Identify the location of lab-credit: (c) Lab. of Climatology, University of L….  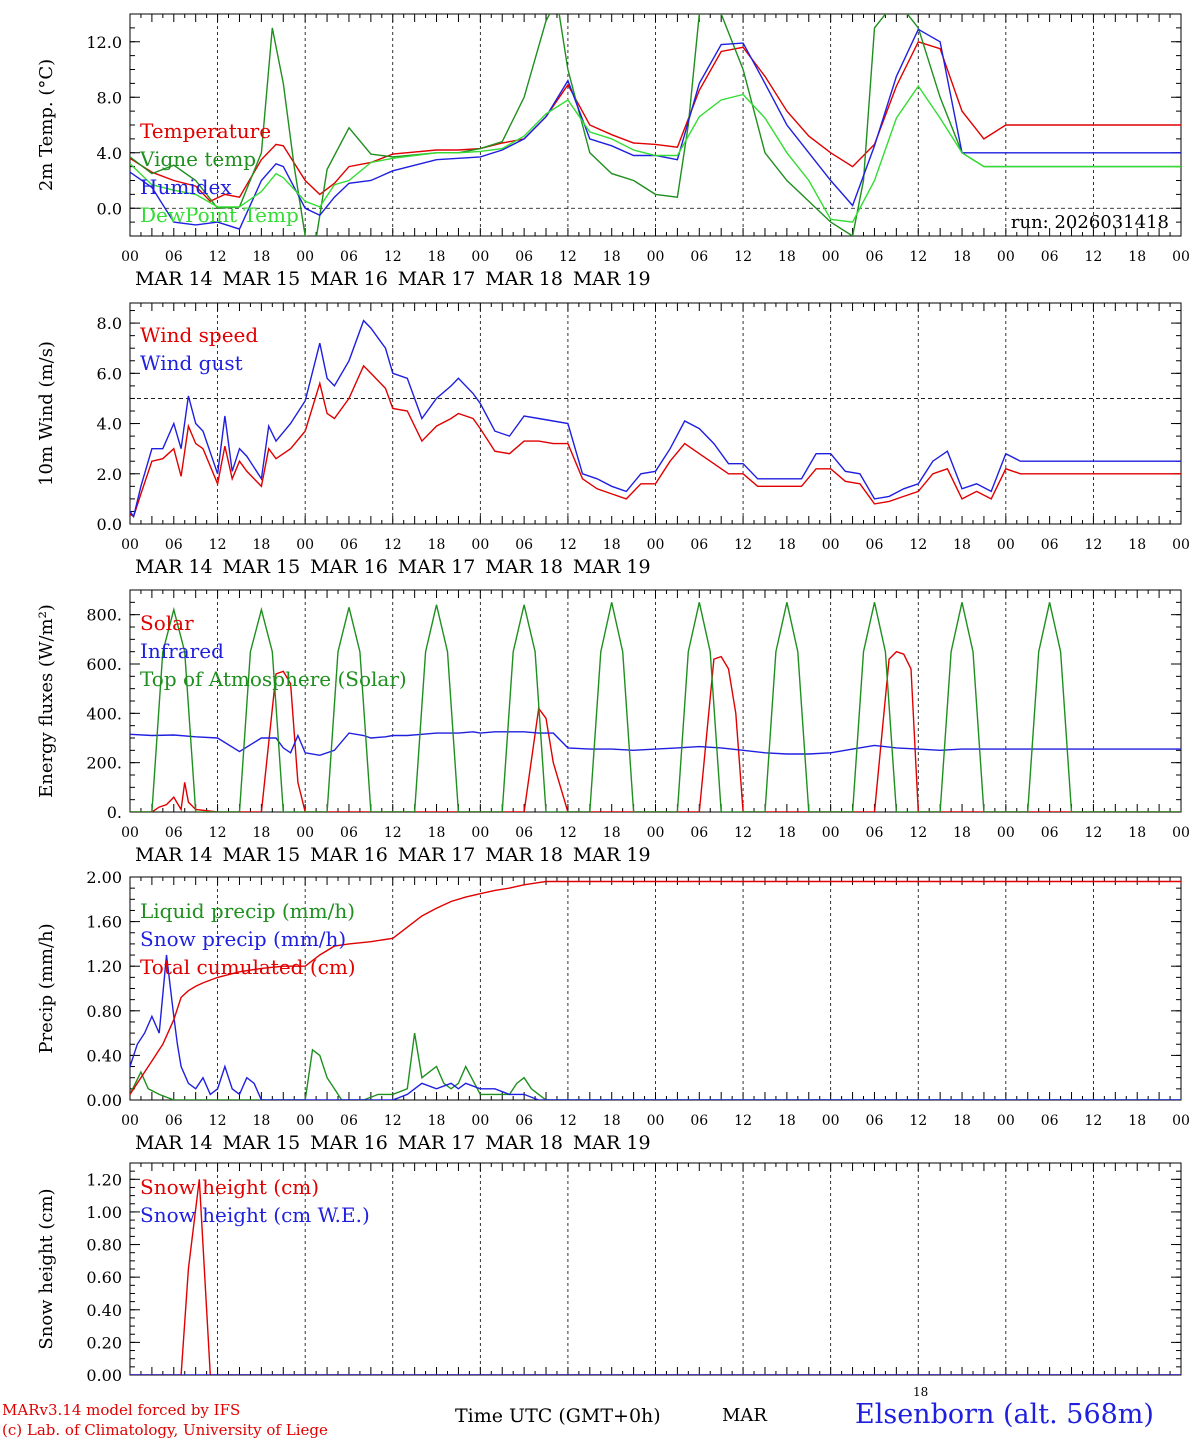
(165, 1430).